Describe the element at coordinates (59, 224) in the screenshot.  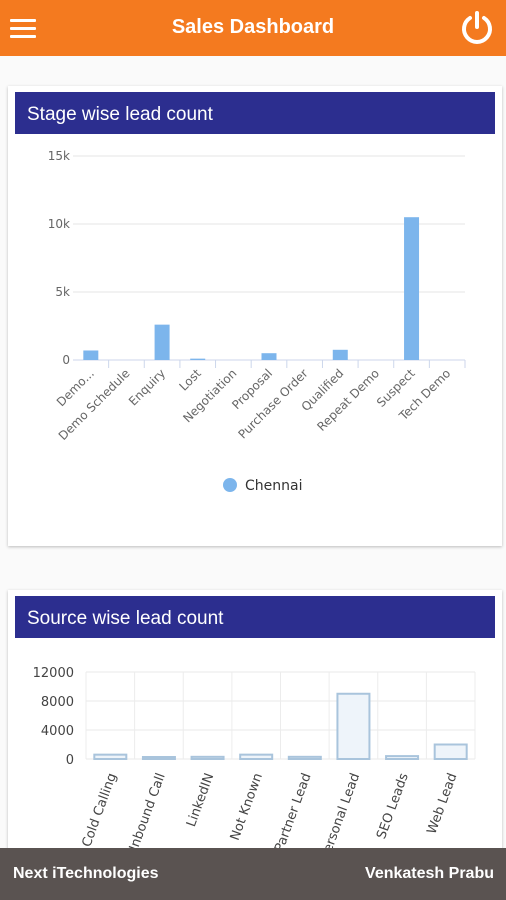
I see `y-tick-label: 10k` at that location.